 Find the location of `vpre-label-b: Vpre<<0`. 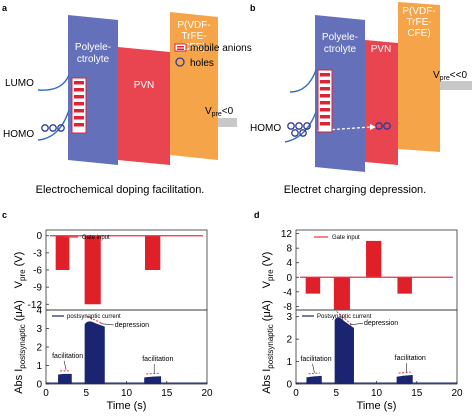

vpre-label-b: Vpre<<0 is located at coordinates (450, 76).